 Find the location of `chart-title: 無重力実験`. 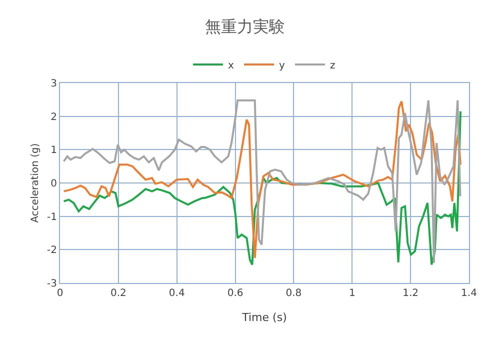

chart-title: 無重力実験 is located at coordinates (245, 26).